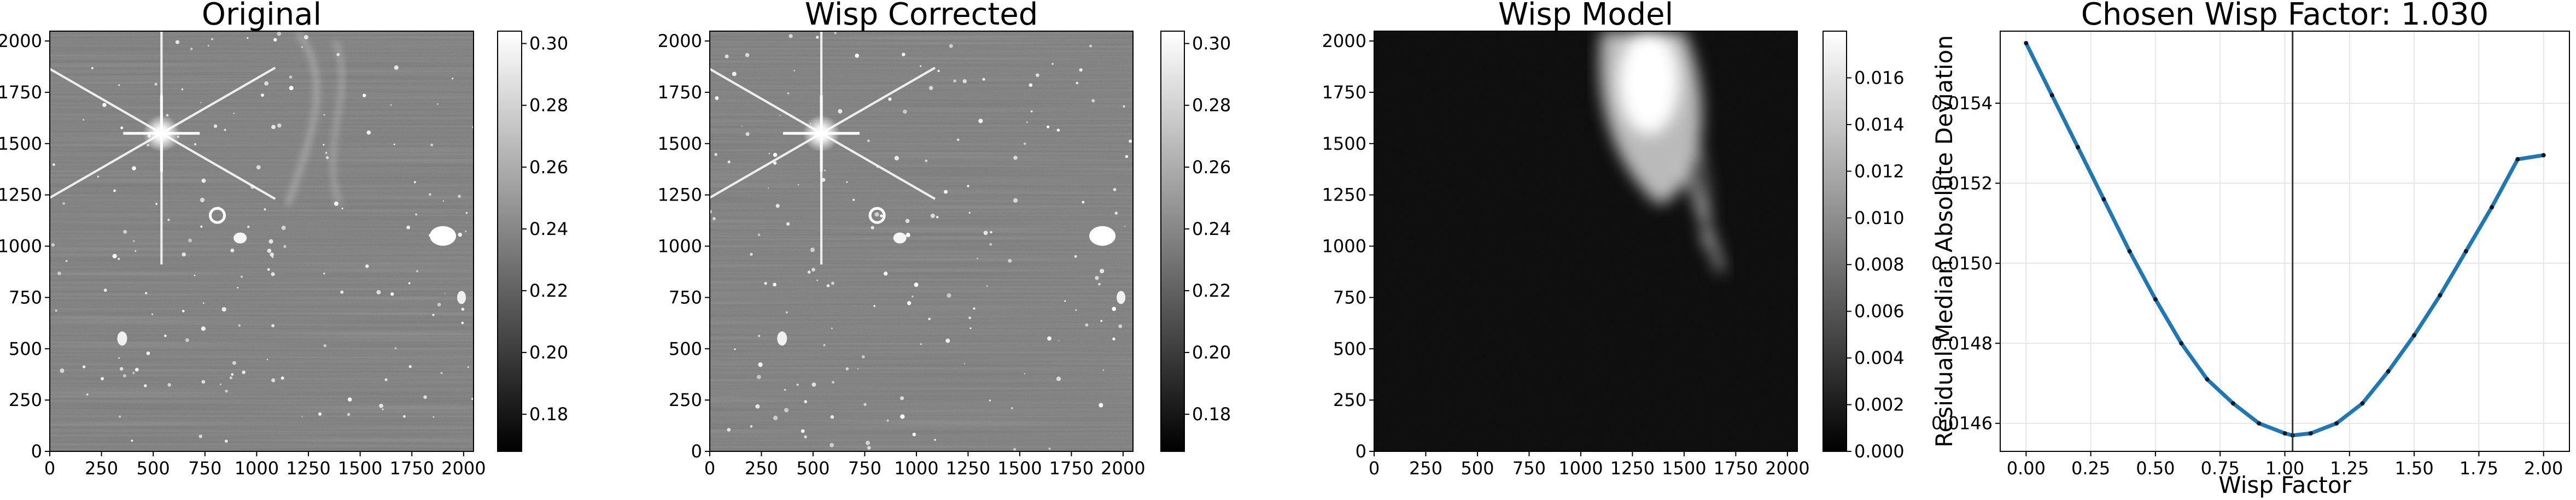 The height and width of the screenshot is (500, 2576). I want to click on colorbar-tick-label: 0.22, so click(1211, 291).